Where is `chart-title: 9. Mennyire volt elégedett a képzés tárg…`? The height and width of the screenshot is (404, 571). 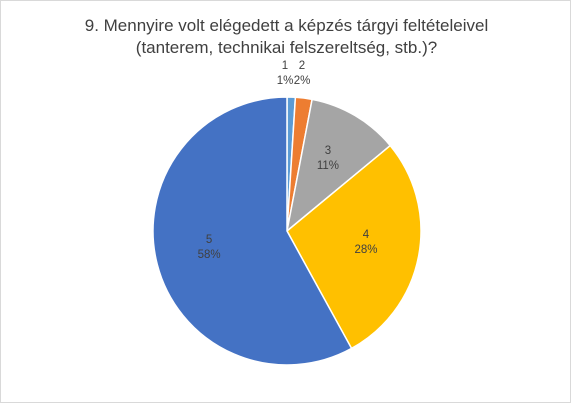 chart-title: 9. Mennyire volt elégedett a képzés tárg… is located at coordinates (286, 37).